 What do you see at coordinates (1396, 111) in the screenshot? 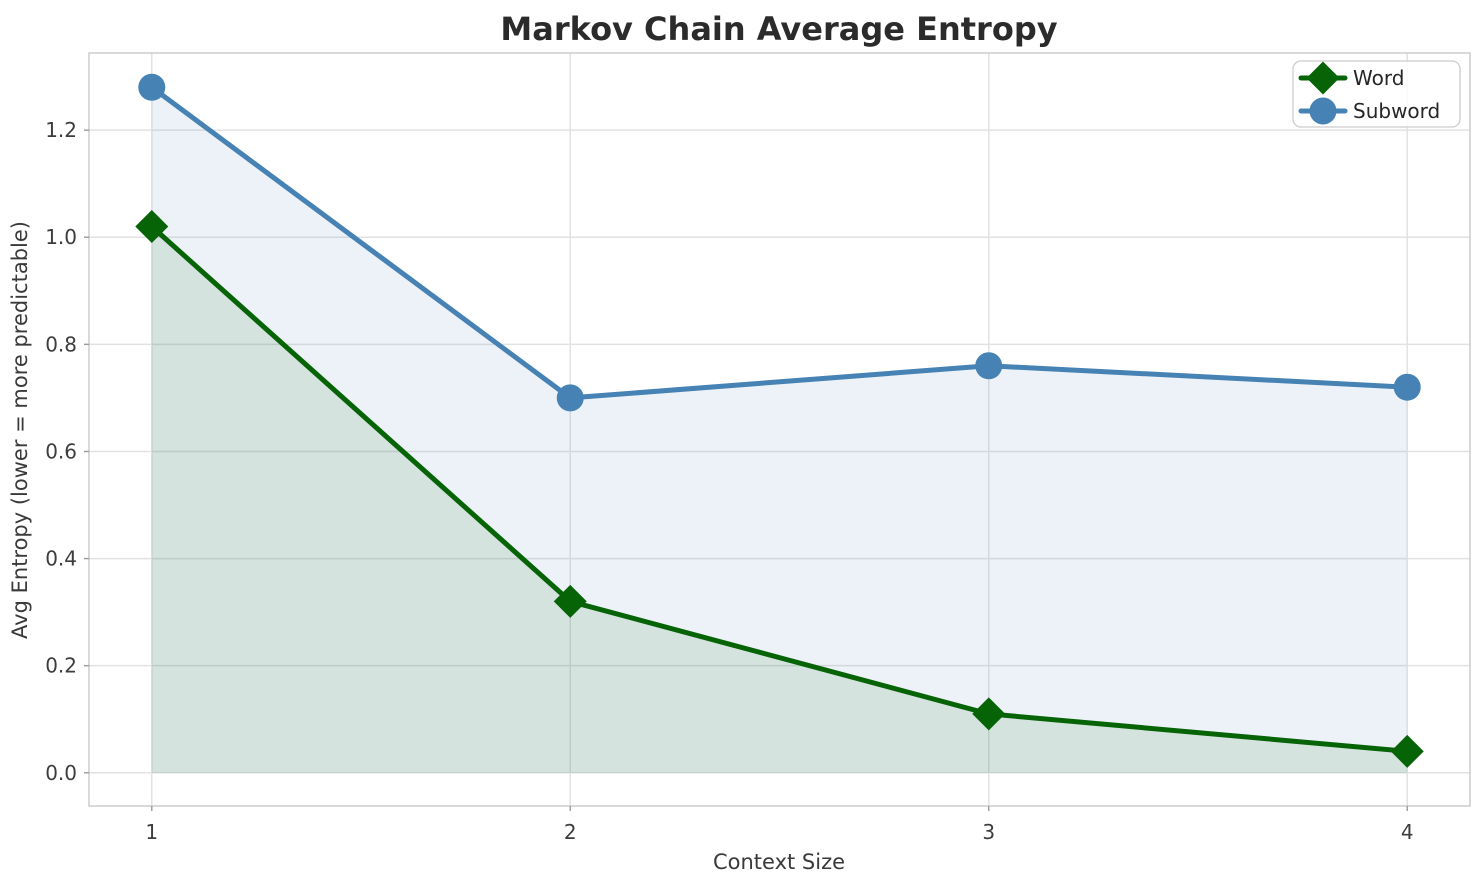
I see `legend-label-subword: Subword` at bounding box center [1396, 111].